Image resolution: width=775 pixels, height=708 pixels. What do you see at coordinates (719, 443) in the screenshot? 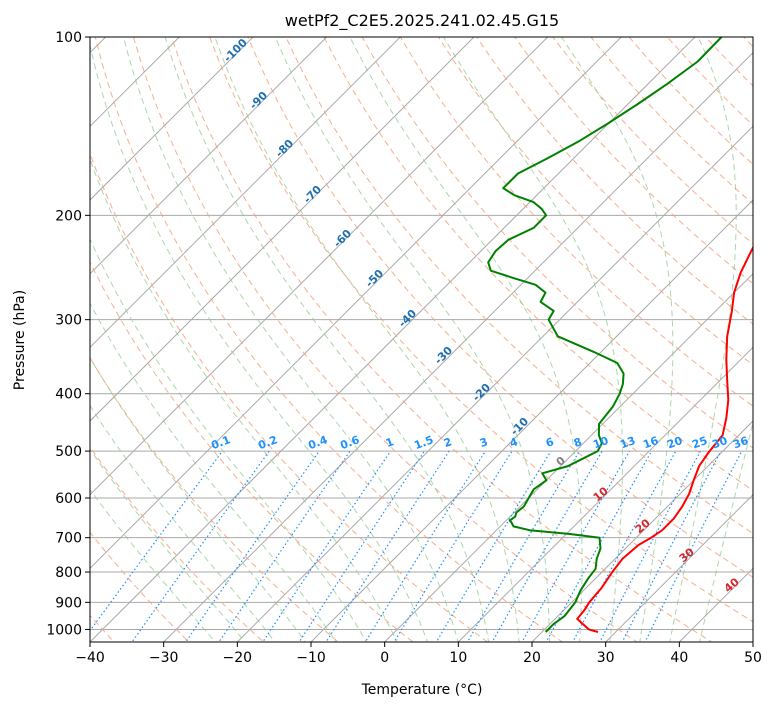
I see `mixing-ratio-label: 30` at bounding box center [719, 443].